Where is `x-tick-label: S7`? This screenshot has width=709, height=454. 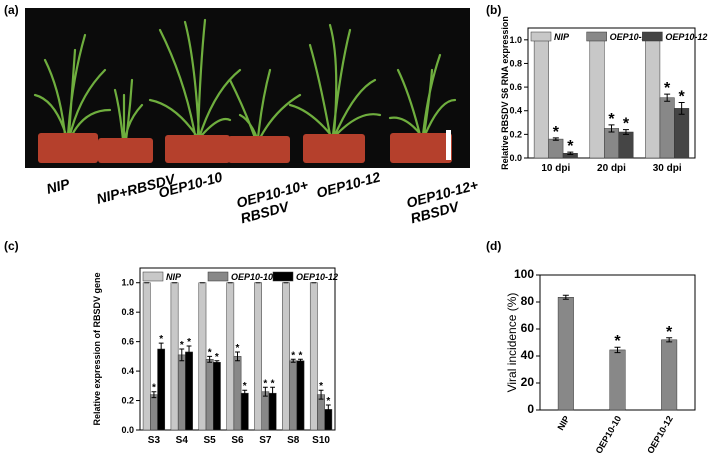 x-tick-label: S7 is located at coordinates (265, 440).